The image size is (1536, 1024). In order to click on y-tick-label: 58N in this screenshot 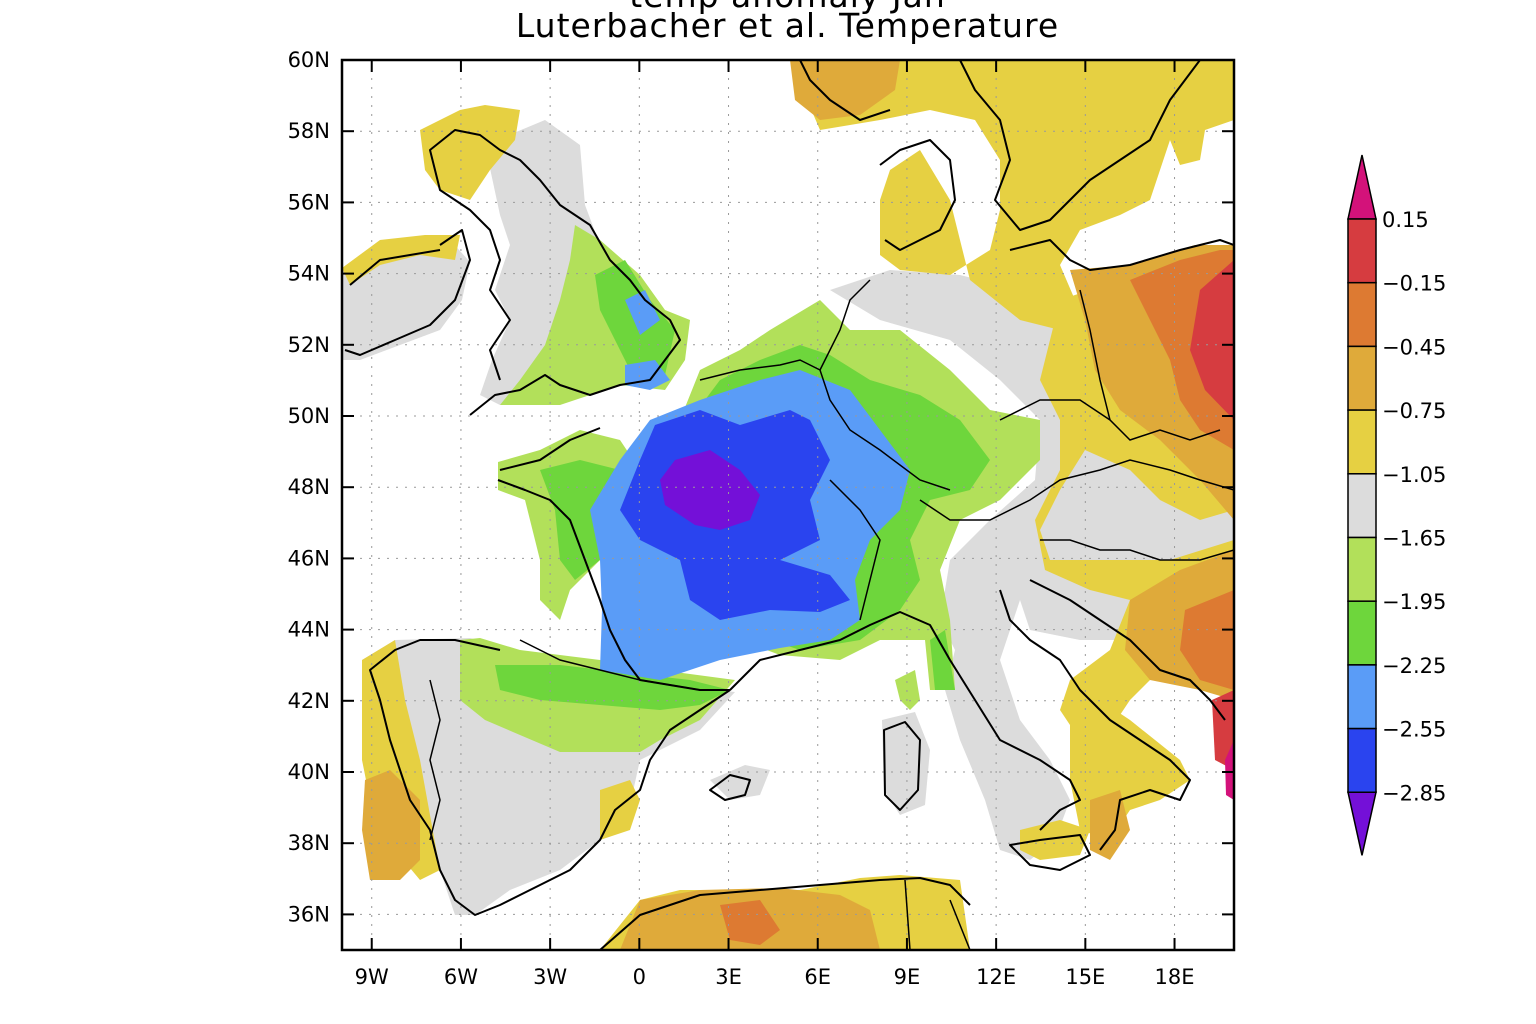, I will do `click(309, 131)`.